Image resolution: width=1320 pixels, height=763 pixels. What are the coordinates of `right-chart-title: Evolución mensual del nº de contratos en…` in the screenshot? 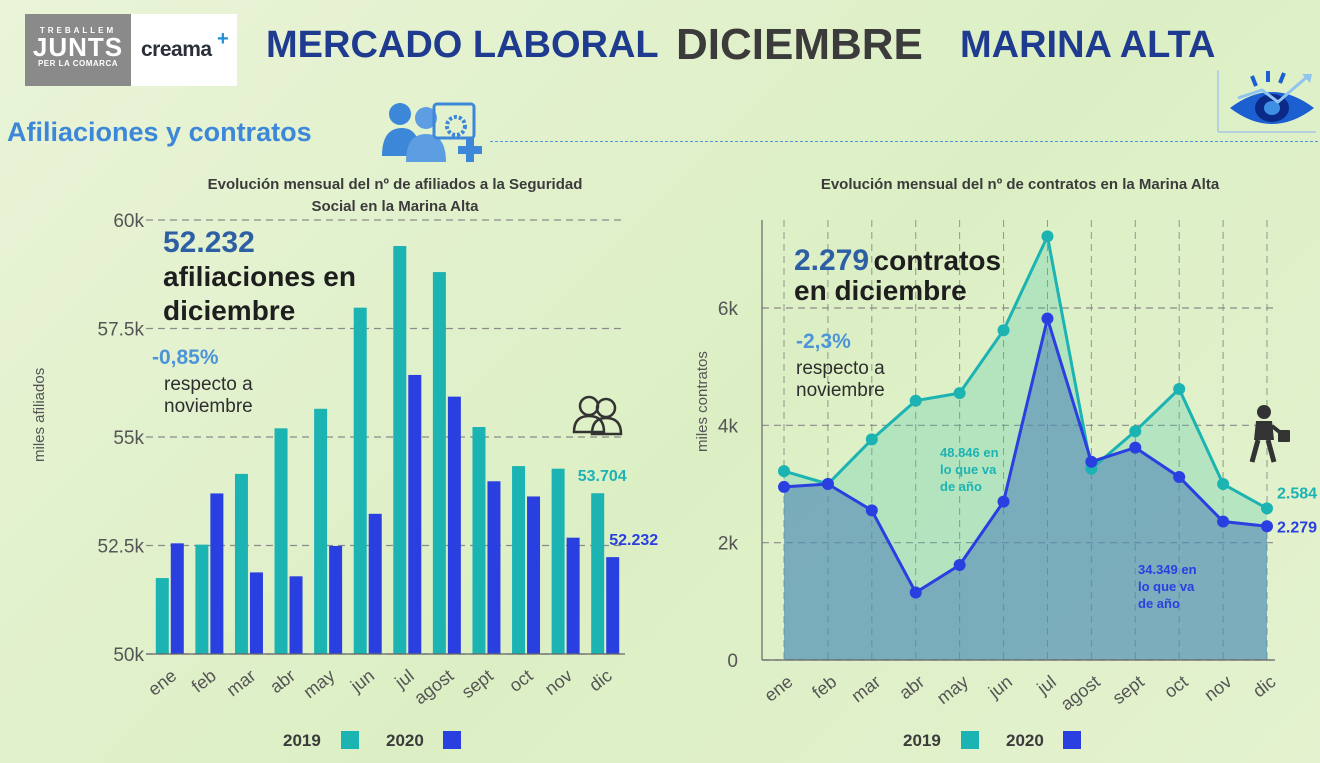 It's located at (1020, 184).